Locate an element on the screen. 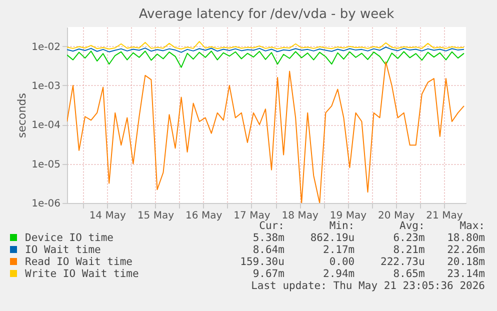 The width and height of the screenshot is (497, 311). legend-label: Read IO Wait time is located at coordinates (79, 262).